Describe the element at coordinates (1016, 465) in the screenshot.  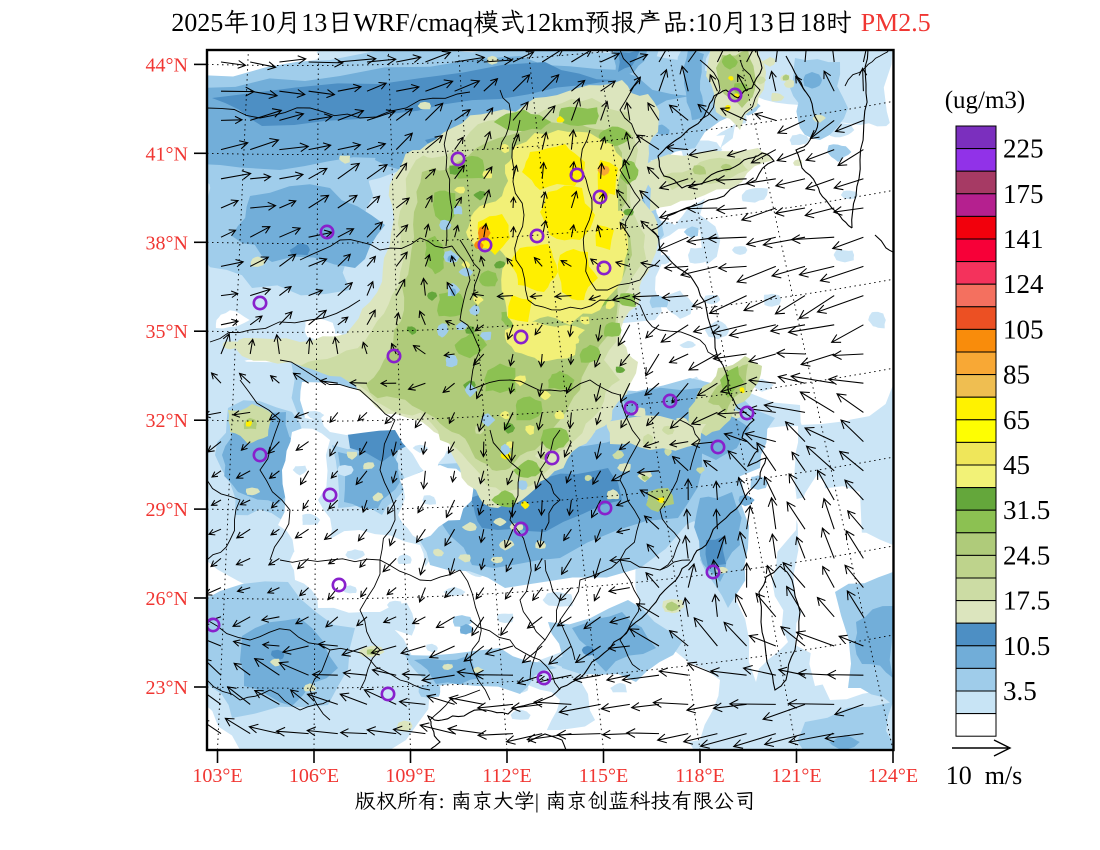
I see `svg-text: 45` at that location.